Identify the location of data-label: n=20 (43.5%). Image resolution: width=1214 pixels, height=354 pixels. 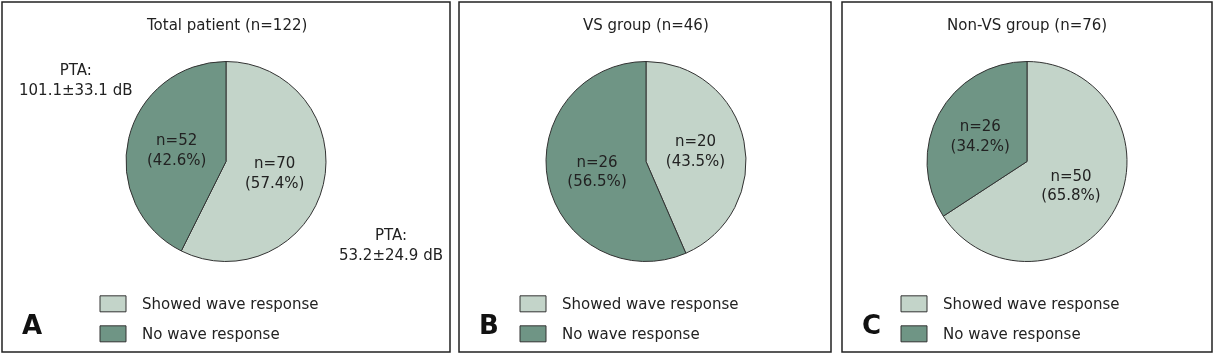
(695, 151).